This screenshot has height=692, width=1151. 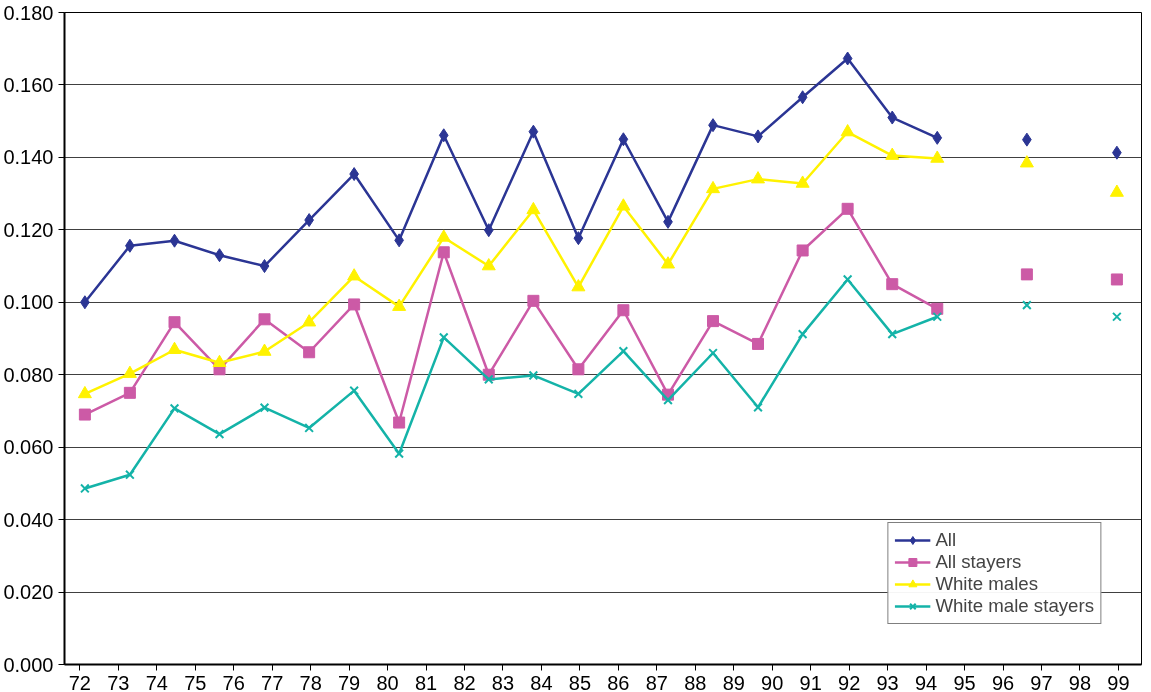 I want to click on x-tick-label: 94, so click(x=926, y=681).